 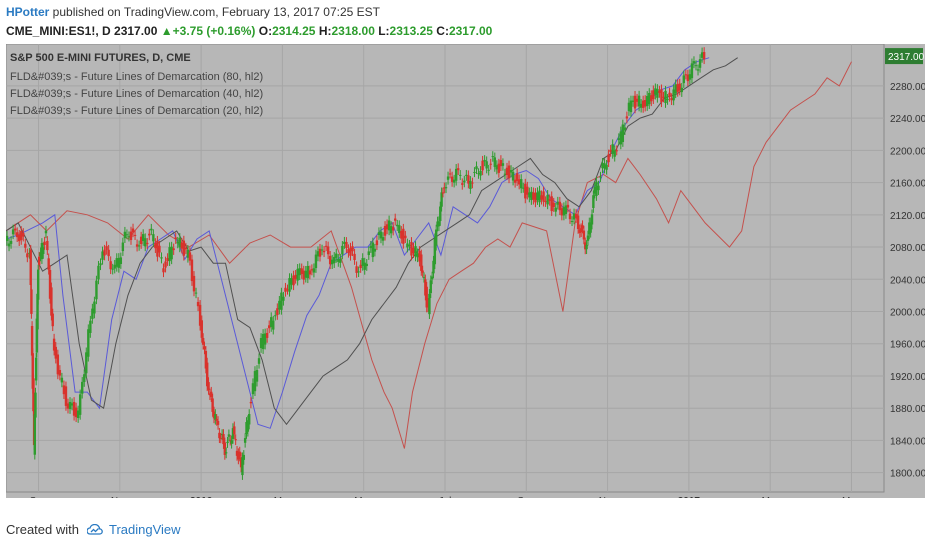 What do you see at coordinates (907, 474) in the screenshot?
I see `y-tick-label: 1800.00` at bounding box center [907, 474].